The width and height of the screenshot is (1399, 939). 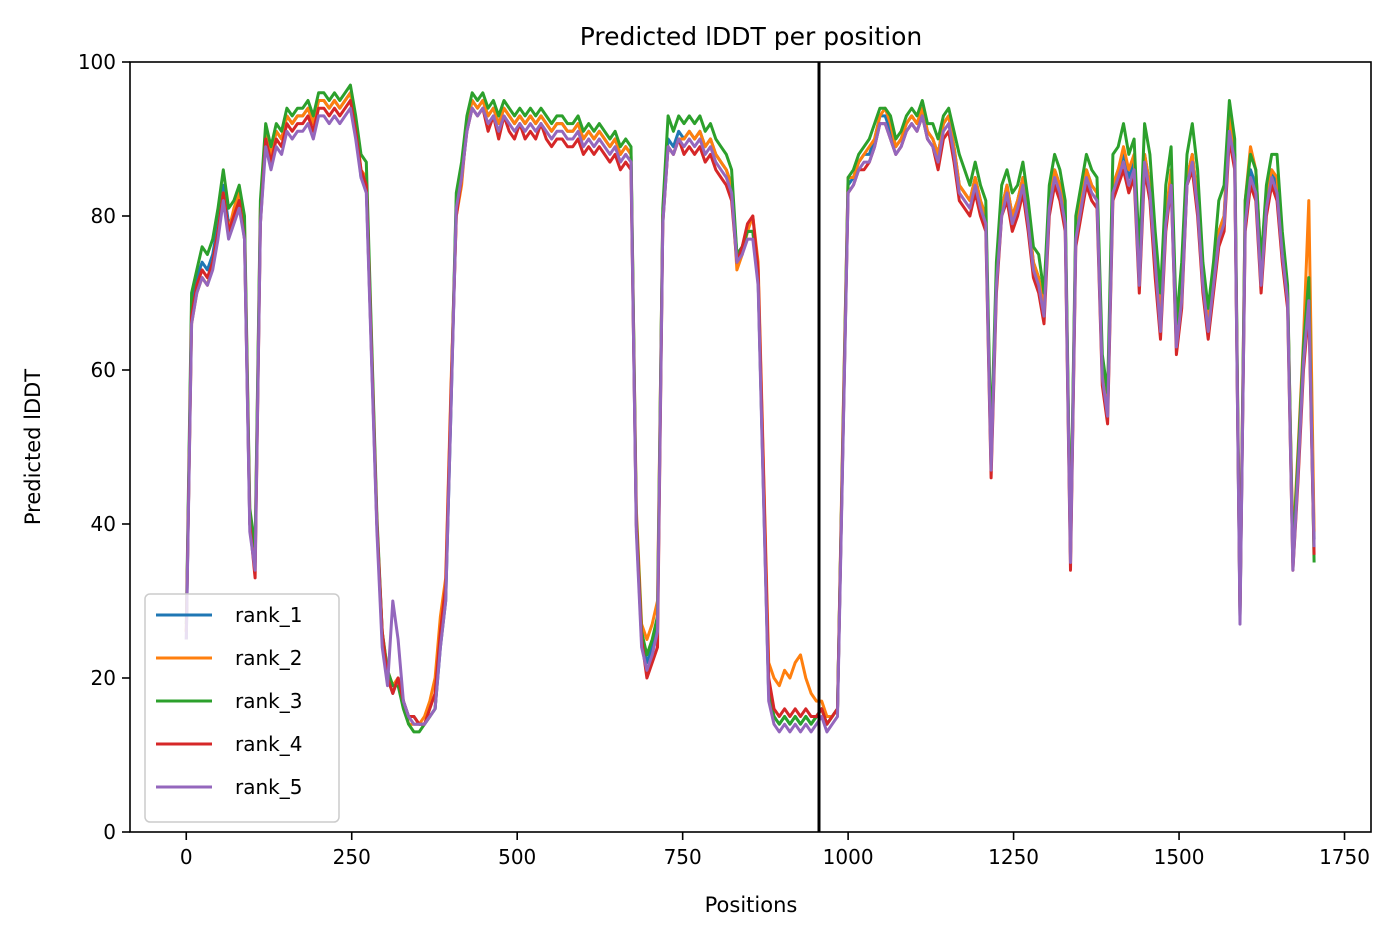 I want to click on x-axis: 0 250 500 750 1000 1250 1500 1750, so click(x=775, y=850).